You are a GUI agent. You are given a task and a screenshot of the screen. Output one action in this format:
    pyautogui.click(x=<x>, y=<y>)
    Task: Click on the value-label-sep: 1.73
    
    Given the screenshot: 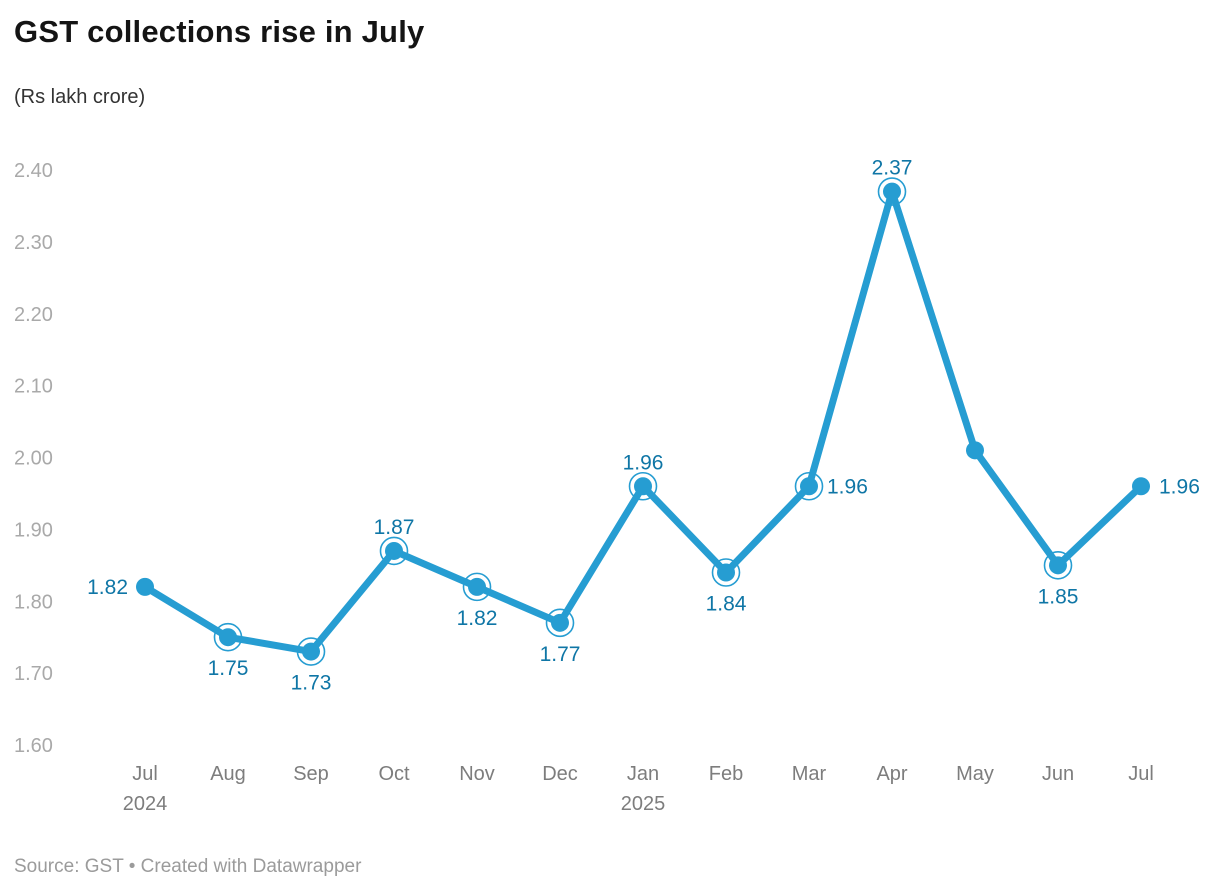 What is the action you would take?
    pyautogui.click(x=311, y=683)
    